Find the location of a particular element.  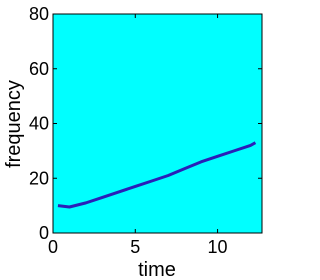

x-tick-label: 5 is located at coordinates (135, 247).